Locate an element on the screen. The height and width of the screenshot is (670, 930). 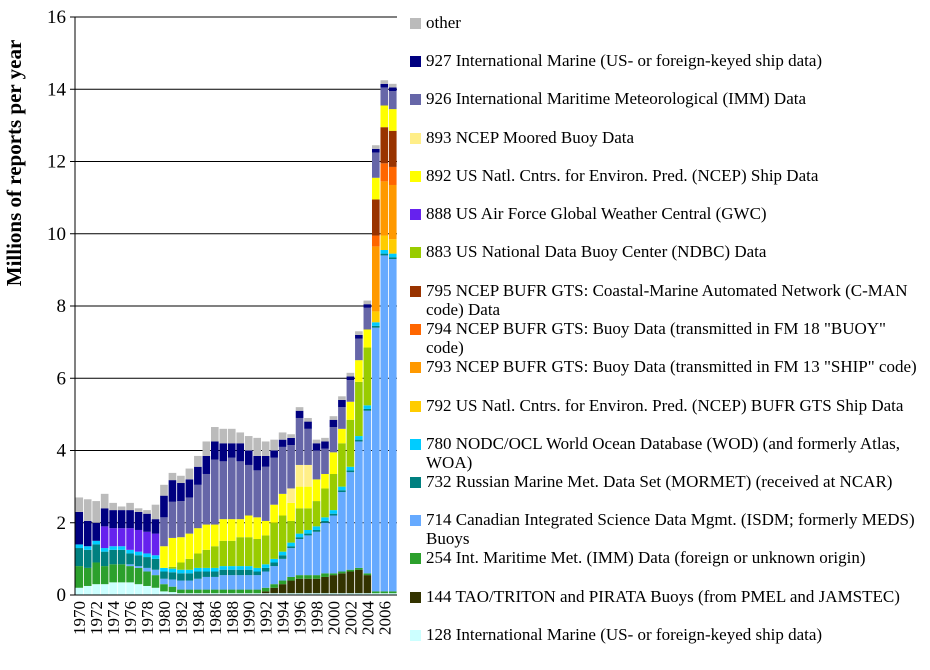
y-tick-label: 6 is located at coordinates (62, 378).